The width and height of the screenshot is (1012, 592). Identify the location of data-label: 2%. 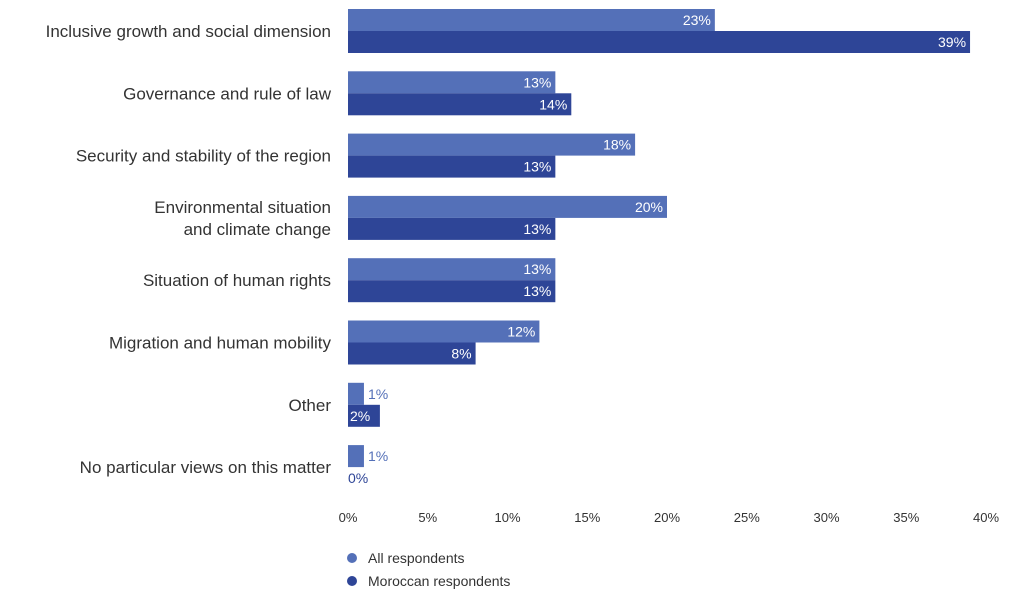
(360, 416).